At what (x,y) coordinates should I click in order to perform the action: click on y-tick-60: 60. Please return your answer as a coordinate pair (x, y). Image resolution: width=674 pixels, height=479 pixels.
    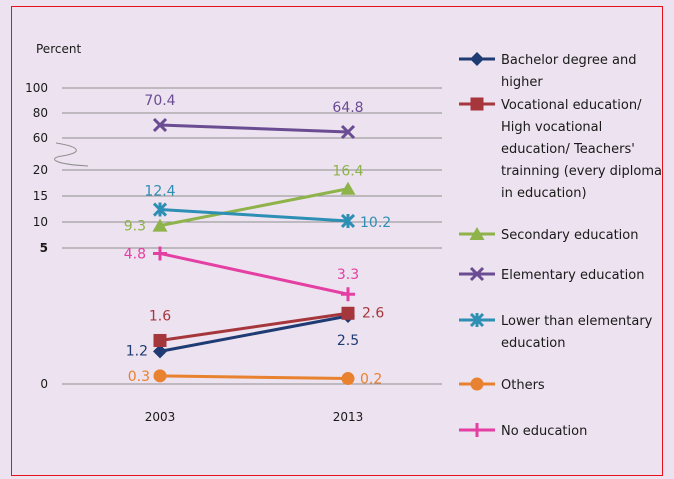
    Looking at the image, I should click on (40, 138).